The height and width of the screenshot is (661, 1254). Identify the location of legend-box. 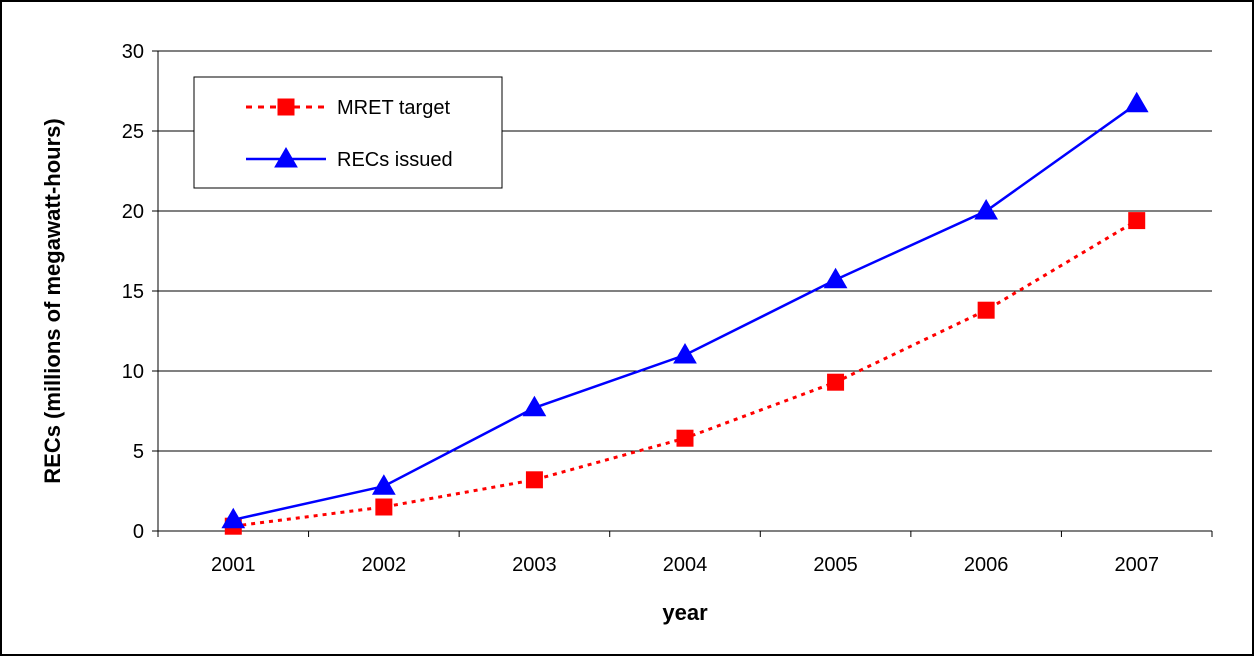
(348, 132).